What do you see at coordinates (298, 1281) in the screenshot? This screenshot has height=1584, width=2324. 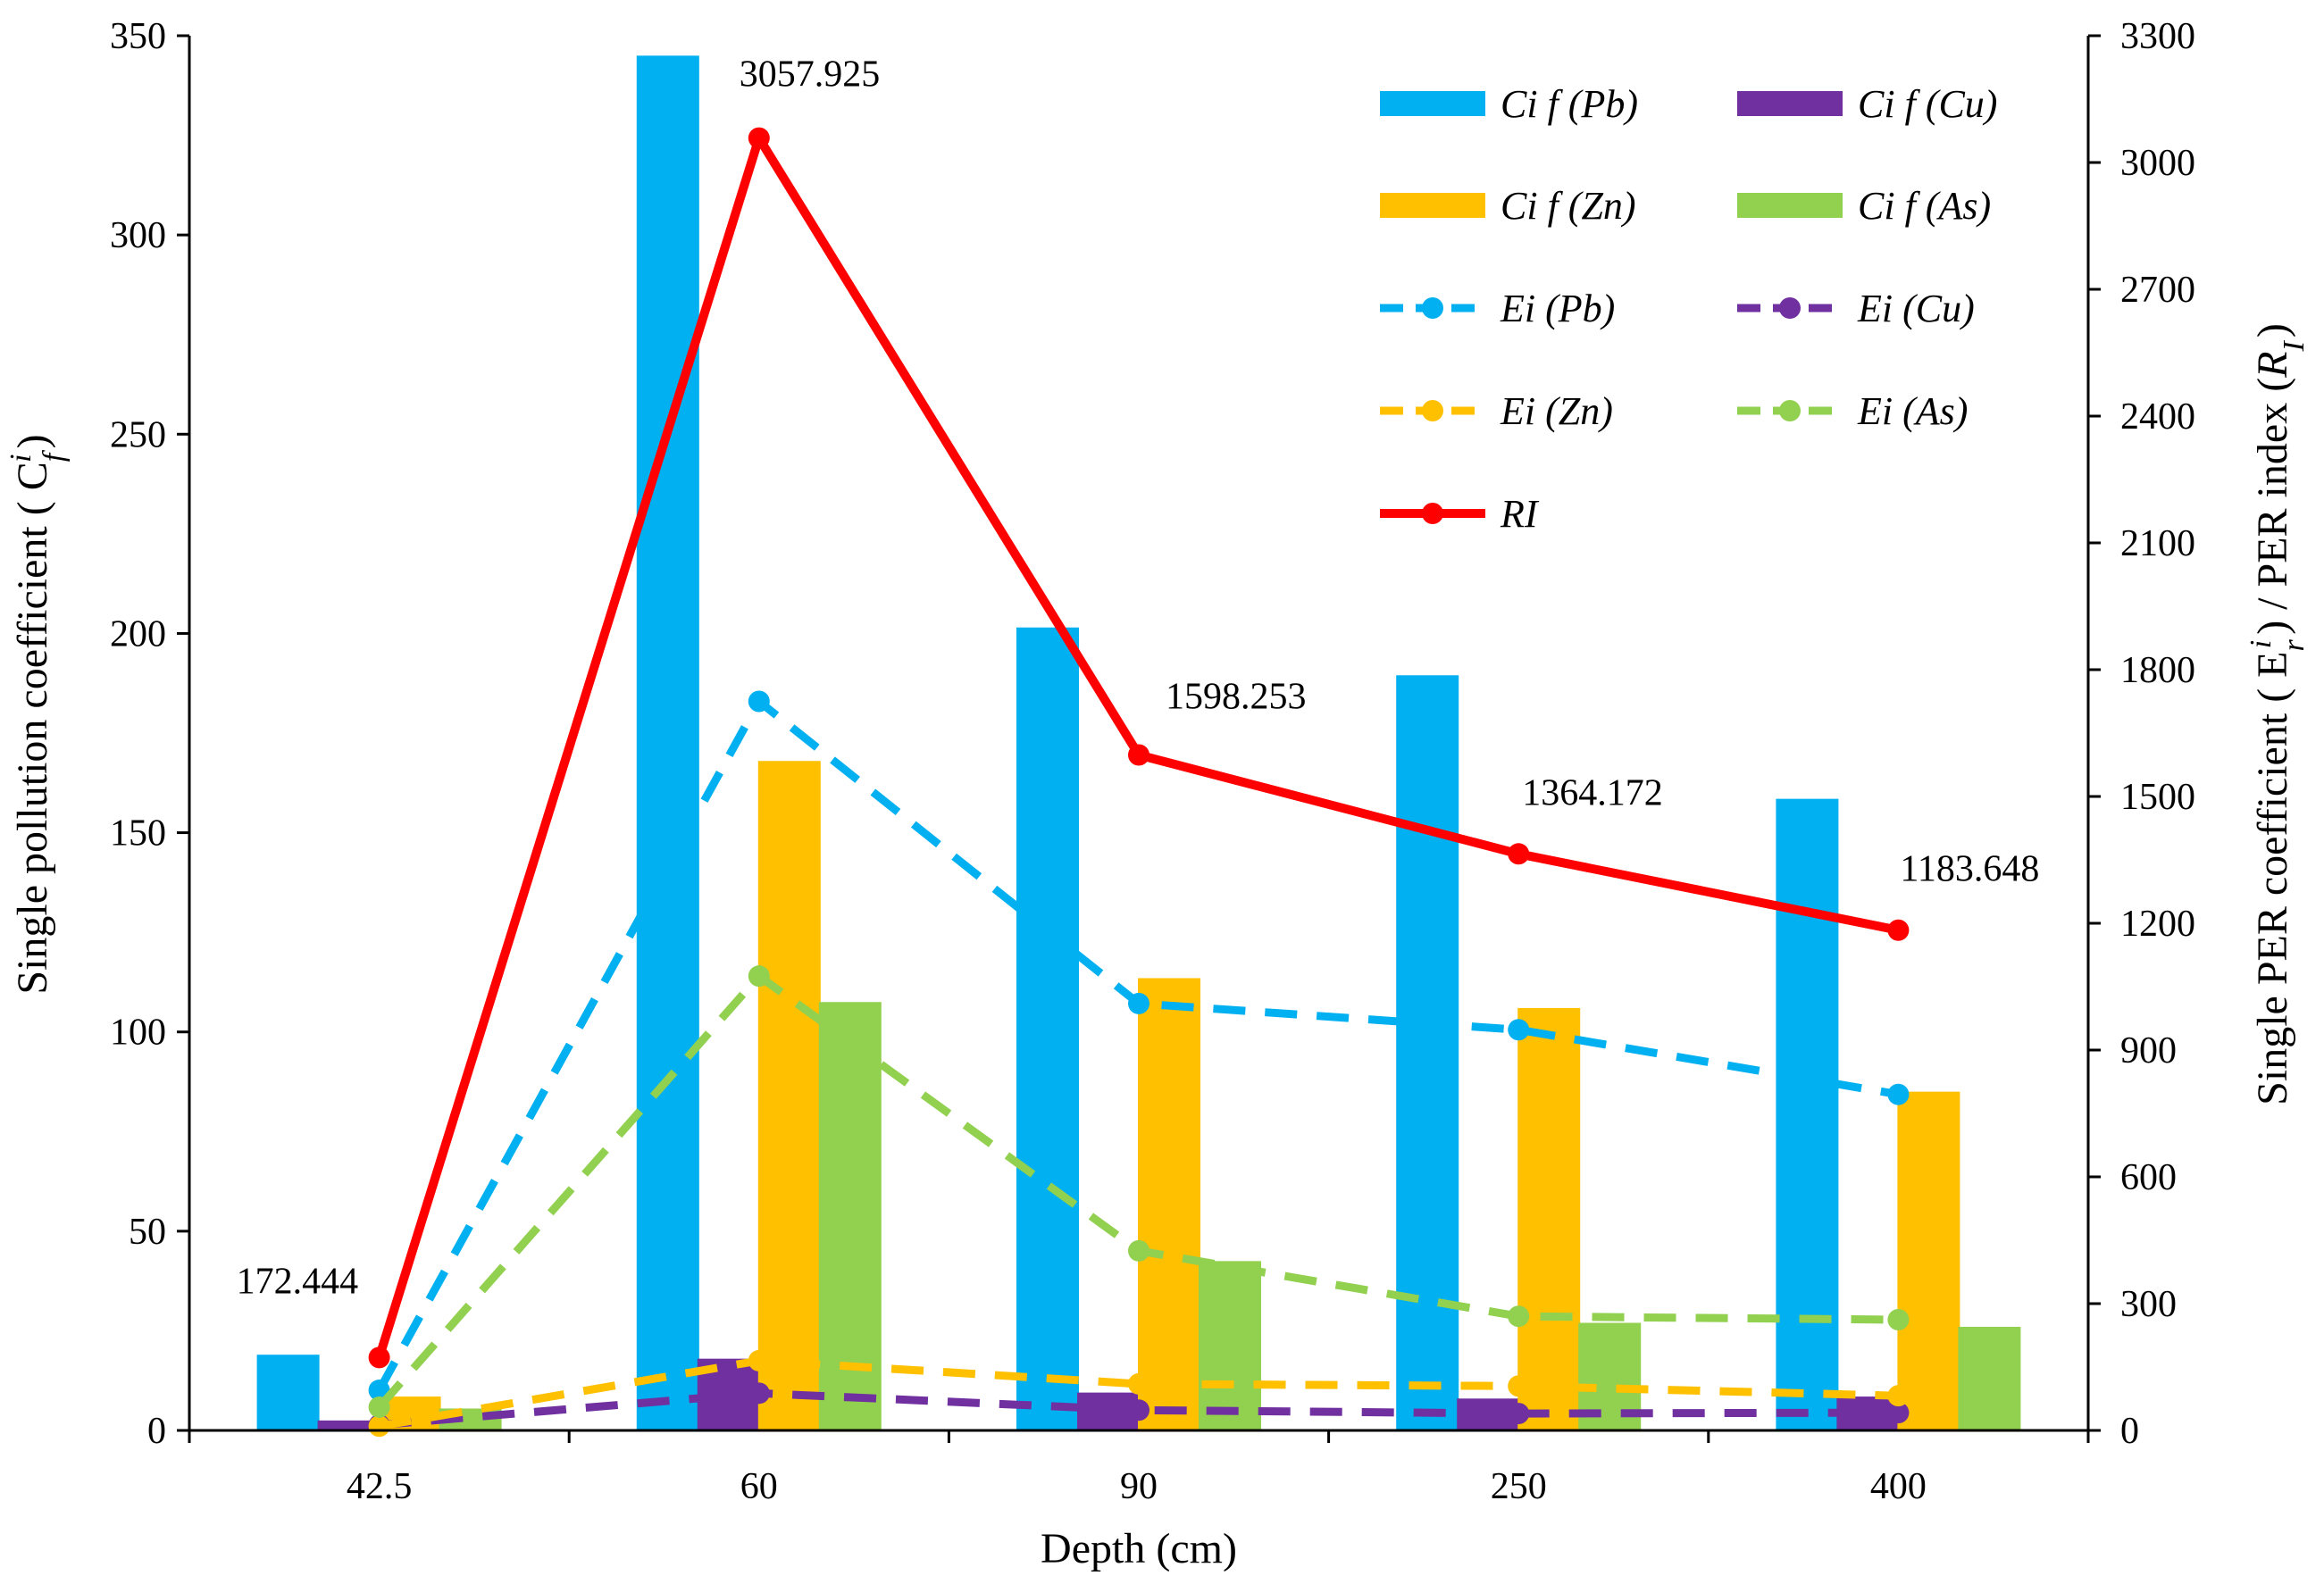 I see `ri-data-label: 172.444` at bounding box center [298, 1281].